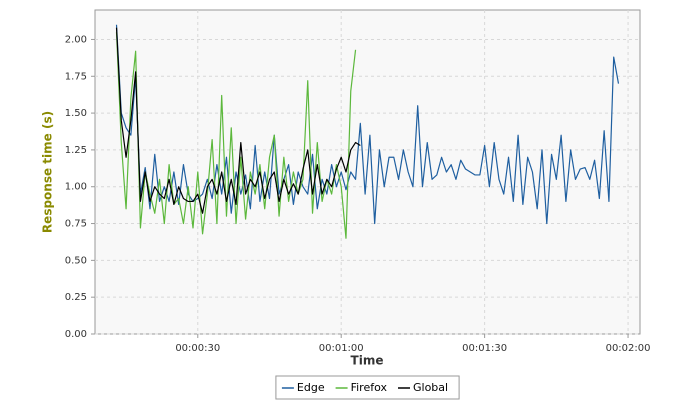 The width and height of the screenshot is (690, 400). Describe the element at coordinates (48, 172) in the screenshot. I see `y-axis-label: Response time (s)` at that location.